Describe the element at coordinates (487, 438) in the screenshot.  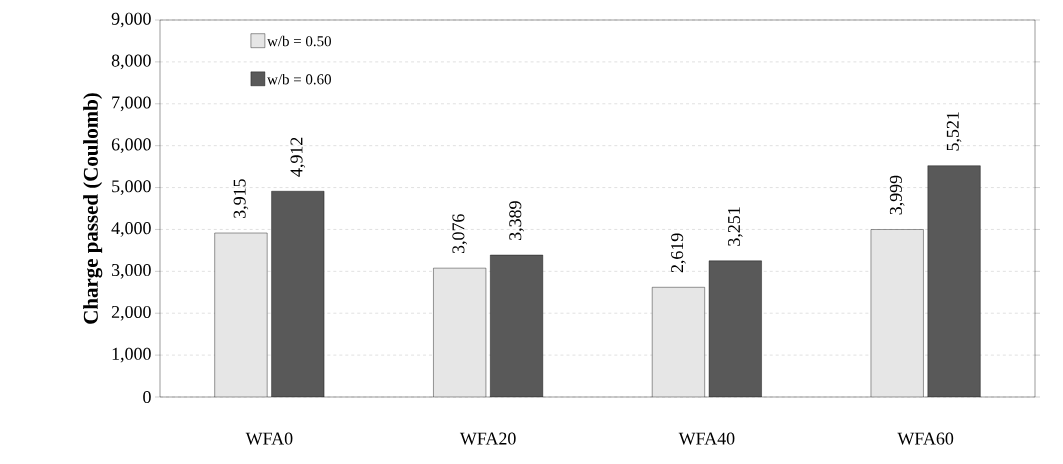
I see `x-tick-label: WFA20` at that location.